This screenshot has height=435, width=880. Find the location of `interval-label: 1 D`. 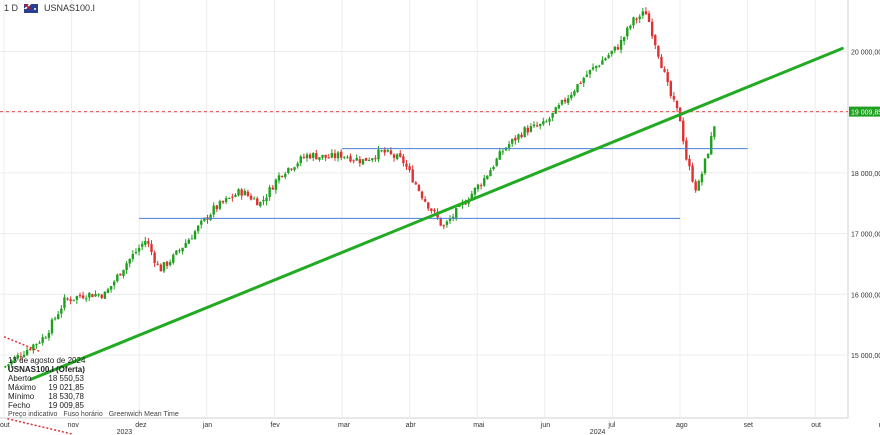

interval-label: 1 D is located at coordinates (11, 8).